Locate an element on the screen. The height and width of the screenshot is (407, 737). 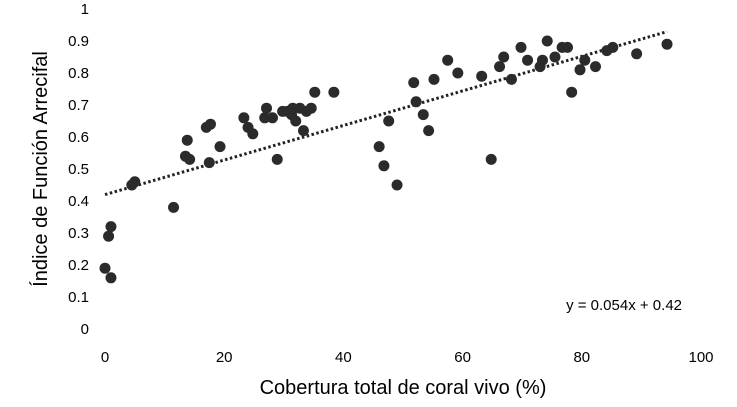
y-tick-label: 0.3 is located at coordinates (78, 233).